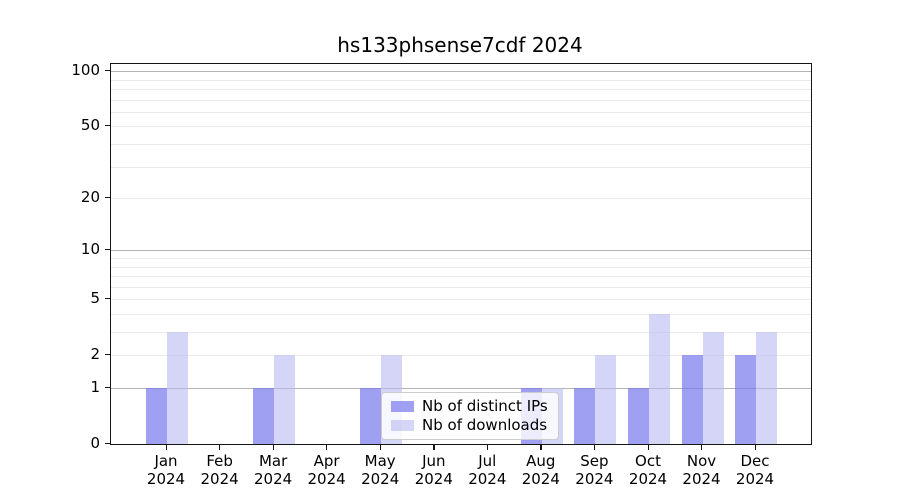 The height and width of the screenshot is (500, 900). Describe the element at coordinates (166, 461) in the screenshot. I see `x-tick-month: Jan` at that location.